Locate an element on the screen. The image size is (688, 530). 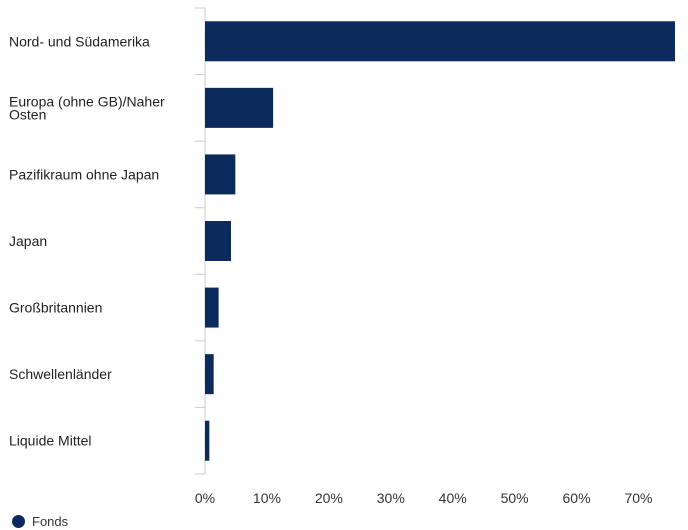
category-label-1: Nord- und Südamerika is located at coordinates (79, 41).